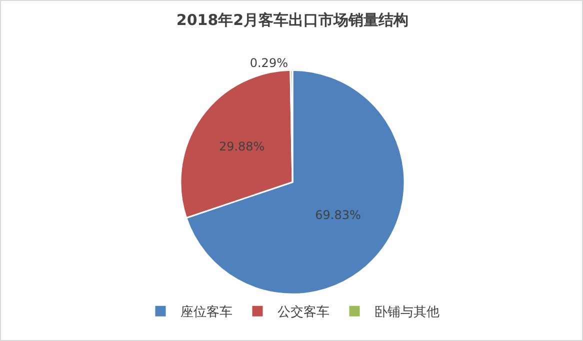  I want to click on data-label: 69.83%, so click(338, 215).